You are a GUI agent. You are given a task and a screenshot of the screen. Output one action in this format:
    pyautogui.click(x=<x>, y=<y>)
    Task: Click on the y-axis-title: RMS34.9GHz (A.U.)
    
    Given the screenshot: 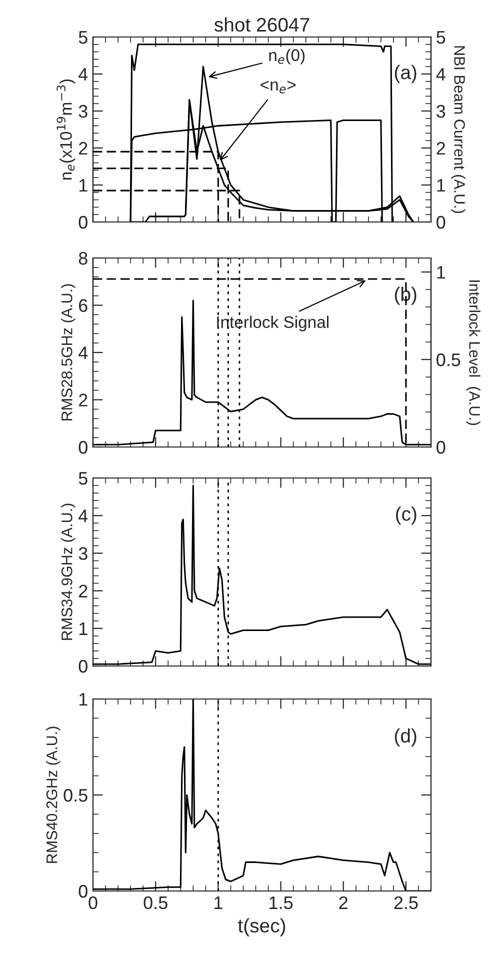 What is the action you would take?
    pyautogui.click(x=68, y=572)
    